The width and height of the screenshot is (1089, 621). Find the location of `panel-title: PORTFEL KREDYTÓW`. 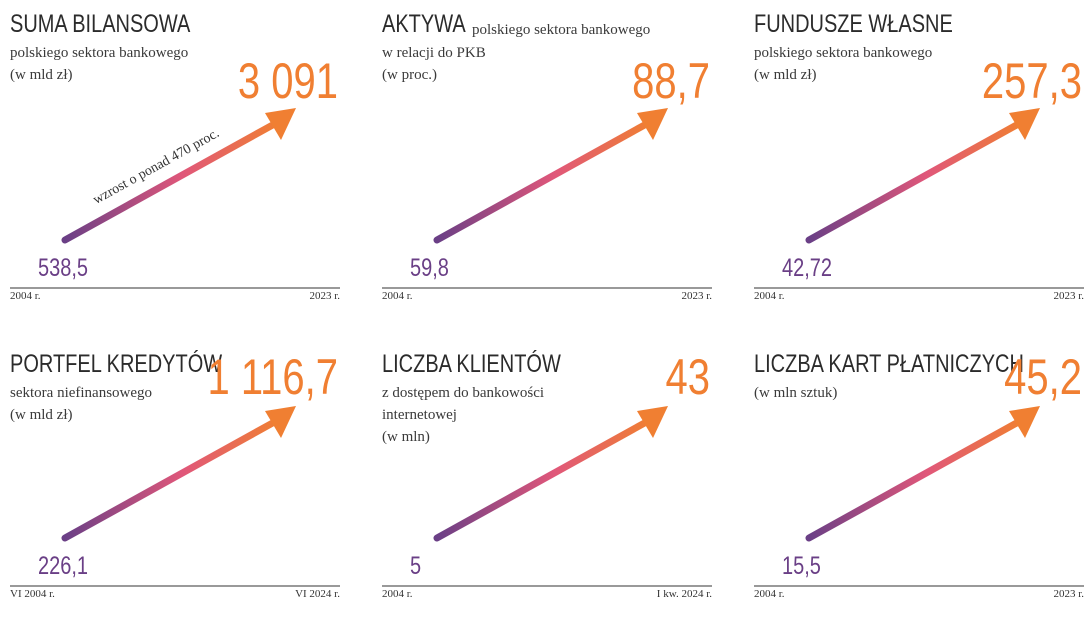

panel-title: PORTFEL KREDYTÓW is located at coordinates (116, 364).